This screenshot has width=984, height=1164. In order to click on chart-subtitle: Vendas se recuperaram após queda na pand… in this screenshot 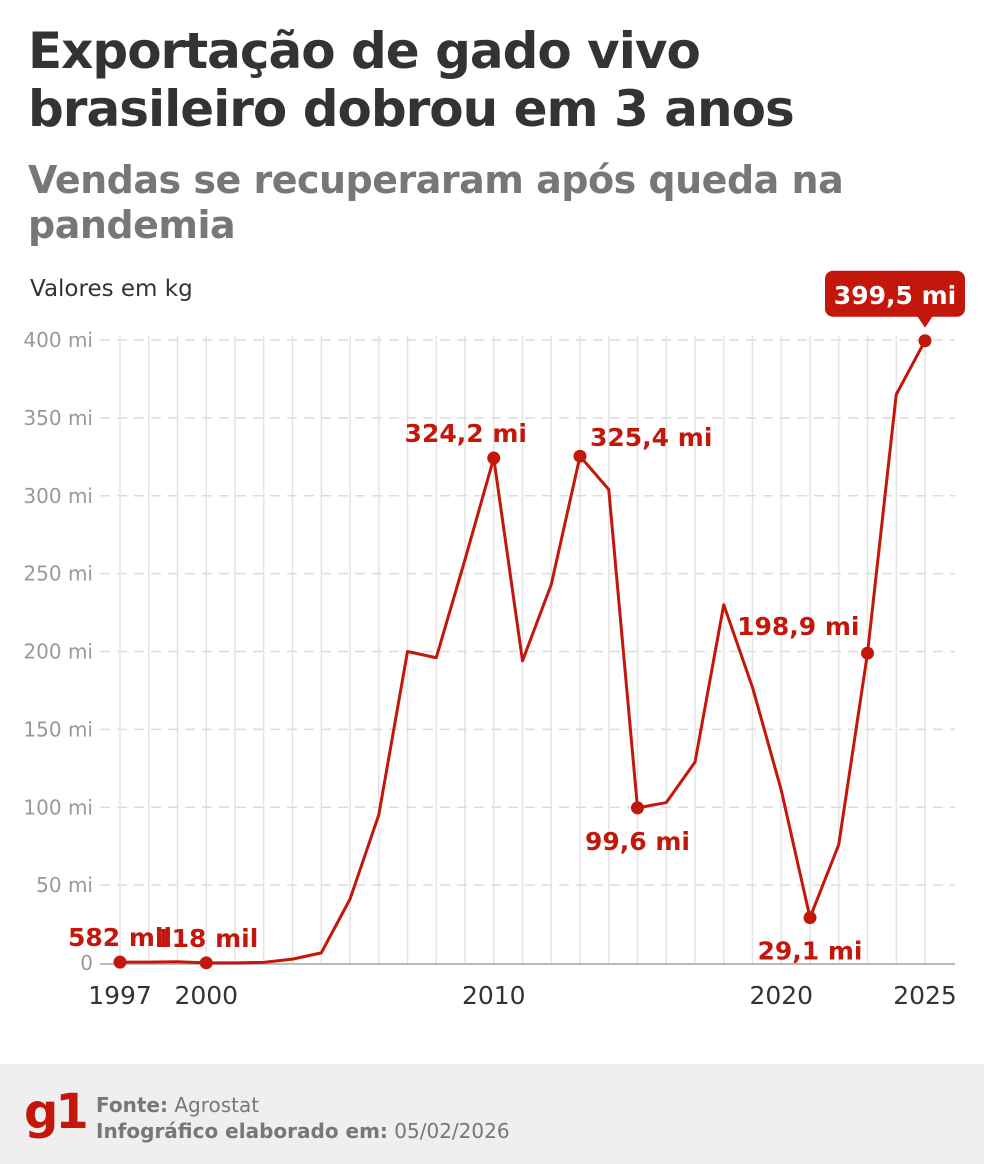, I will do `click(436, 202)`.